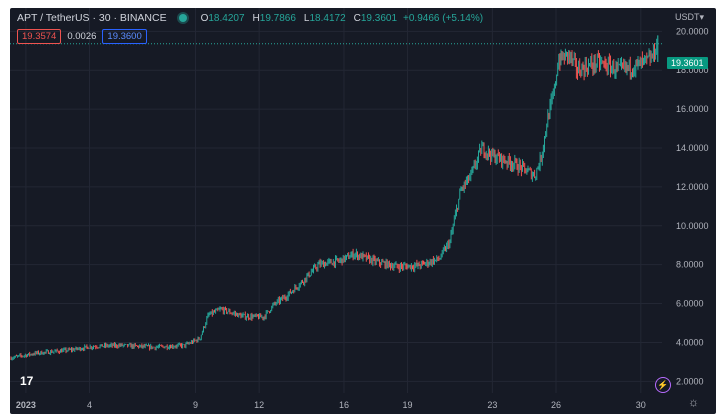 This screenshot has width=719, height=416. What do you see at coordinates (692, 70) in the screenshot?
I see `price-tick-label: 18.0000` at bounding box center [692, 70].